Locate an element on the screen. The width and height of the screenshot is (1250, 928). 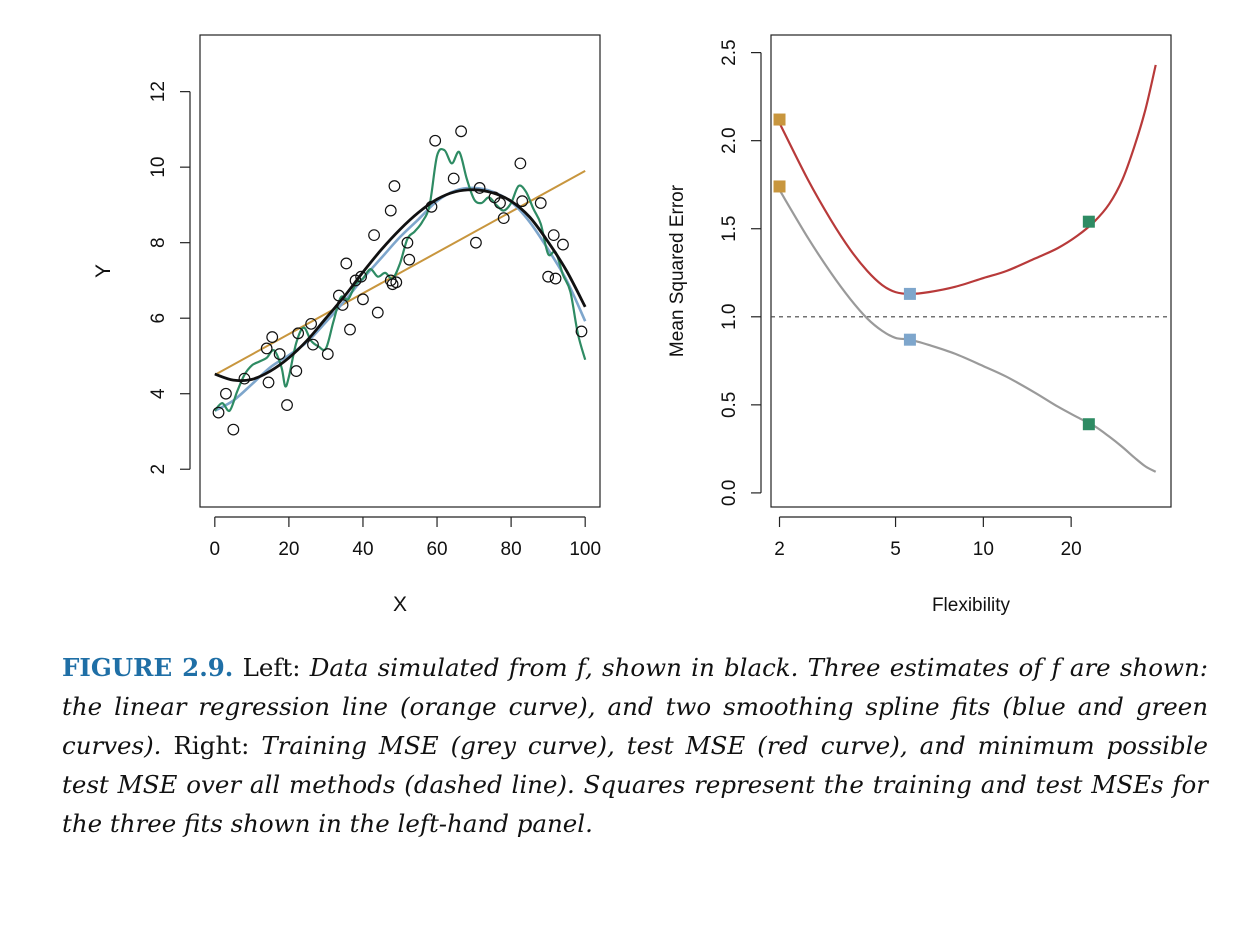
right-x-tick-label: 10 is located at coordinates (983, 549).